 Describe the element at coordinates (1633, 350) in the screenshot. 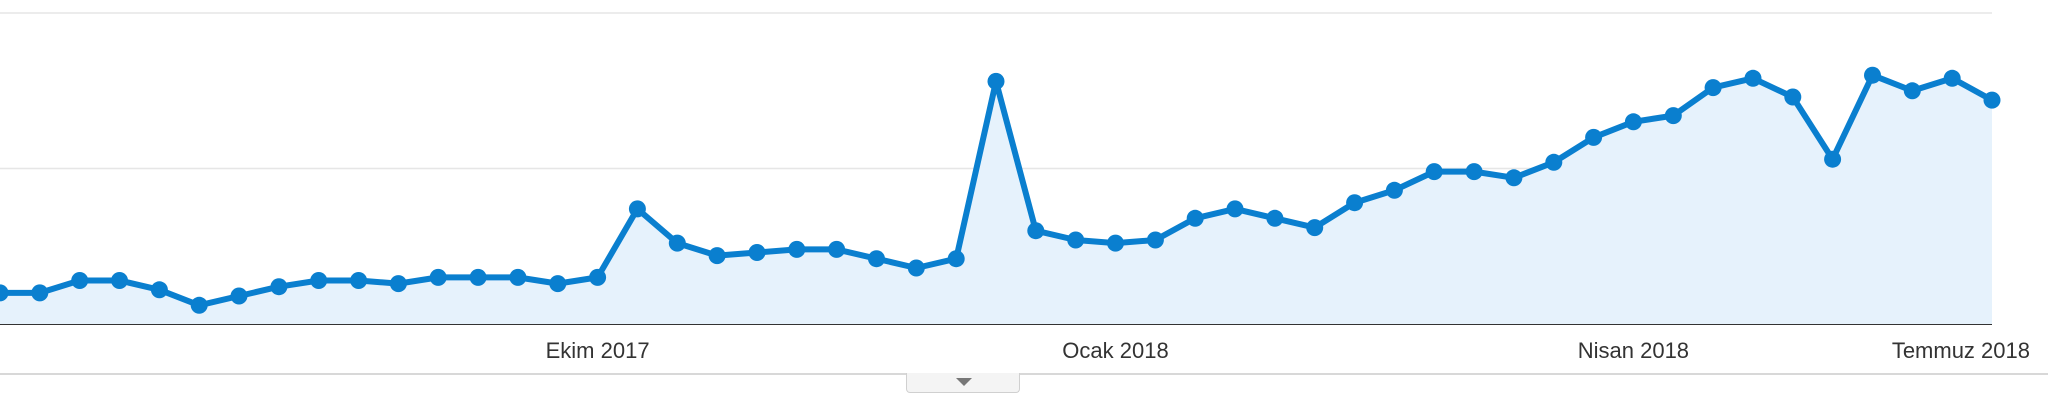

I see `x-tick-label: Nisan 2018` at that location.